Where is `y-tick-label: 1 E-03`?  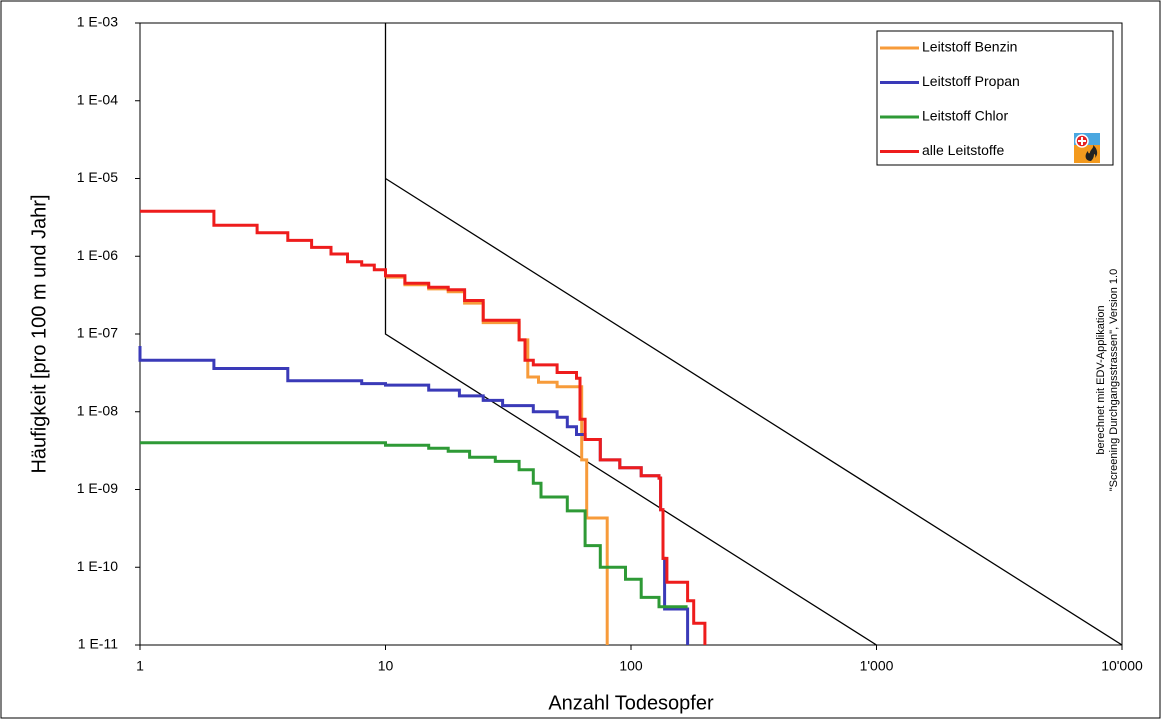 y-tick-label: 1 E-03 is located at coordinates (97, 22).